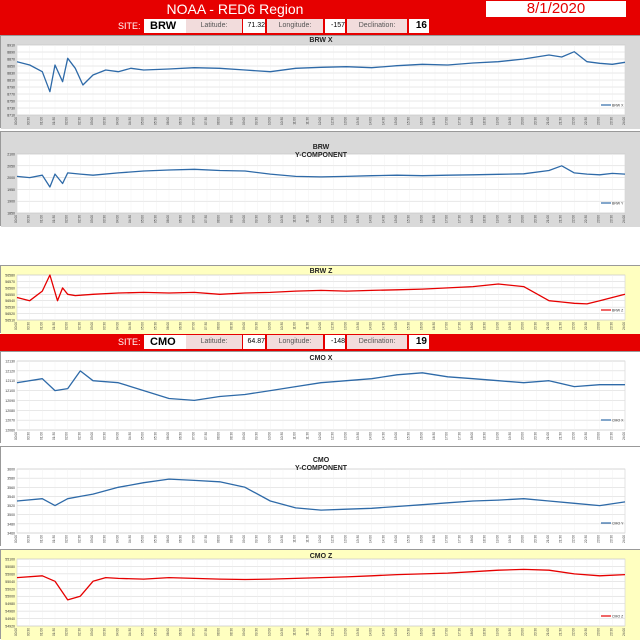  What do you see at coordinates (10, 282) in the screenshot?
I see `y-tick-label: 56570` at bounding box center [10, 282].